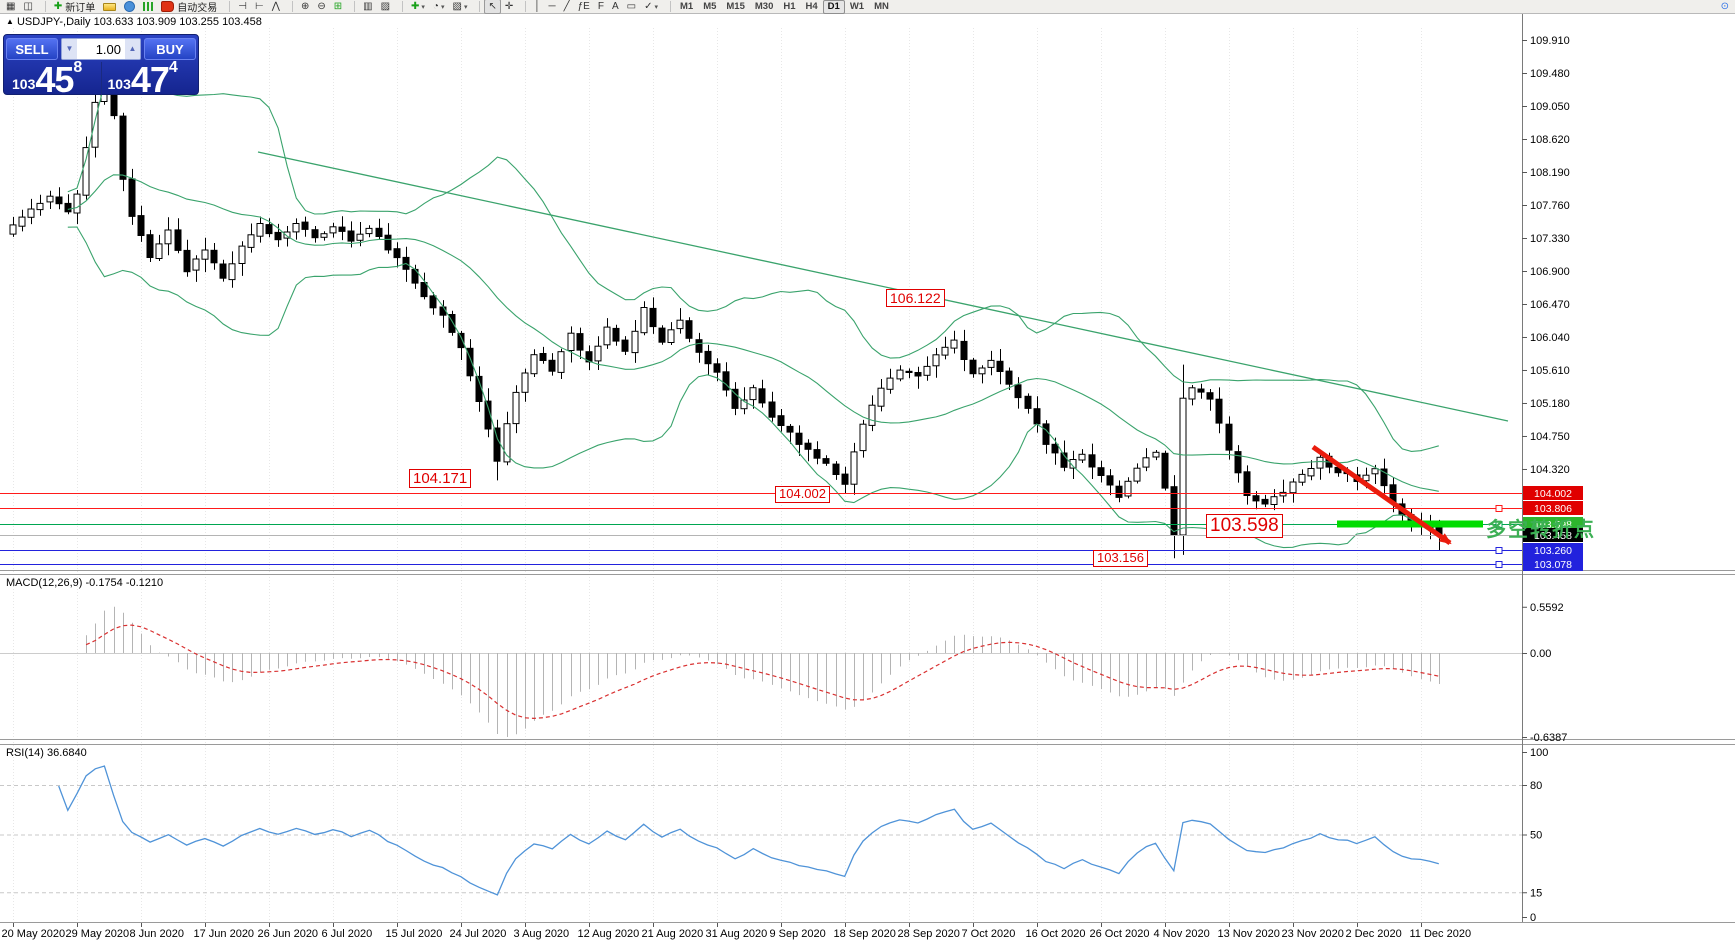 This screenshot has width=1735, height=942. I want to click on tile-windows-icon: ⊞, so click(338, 7).